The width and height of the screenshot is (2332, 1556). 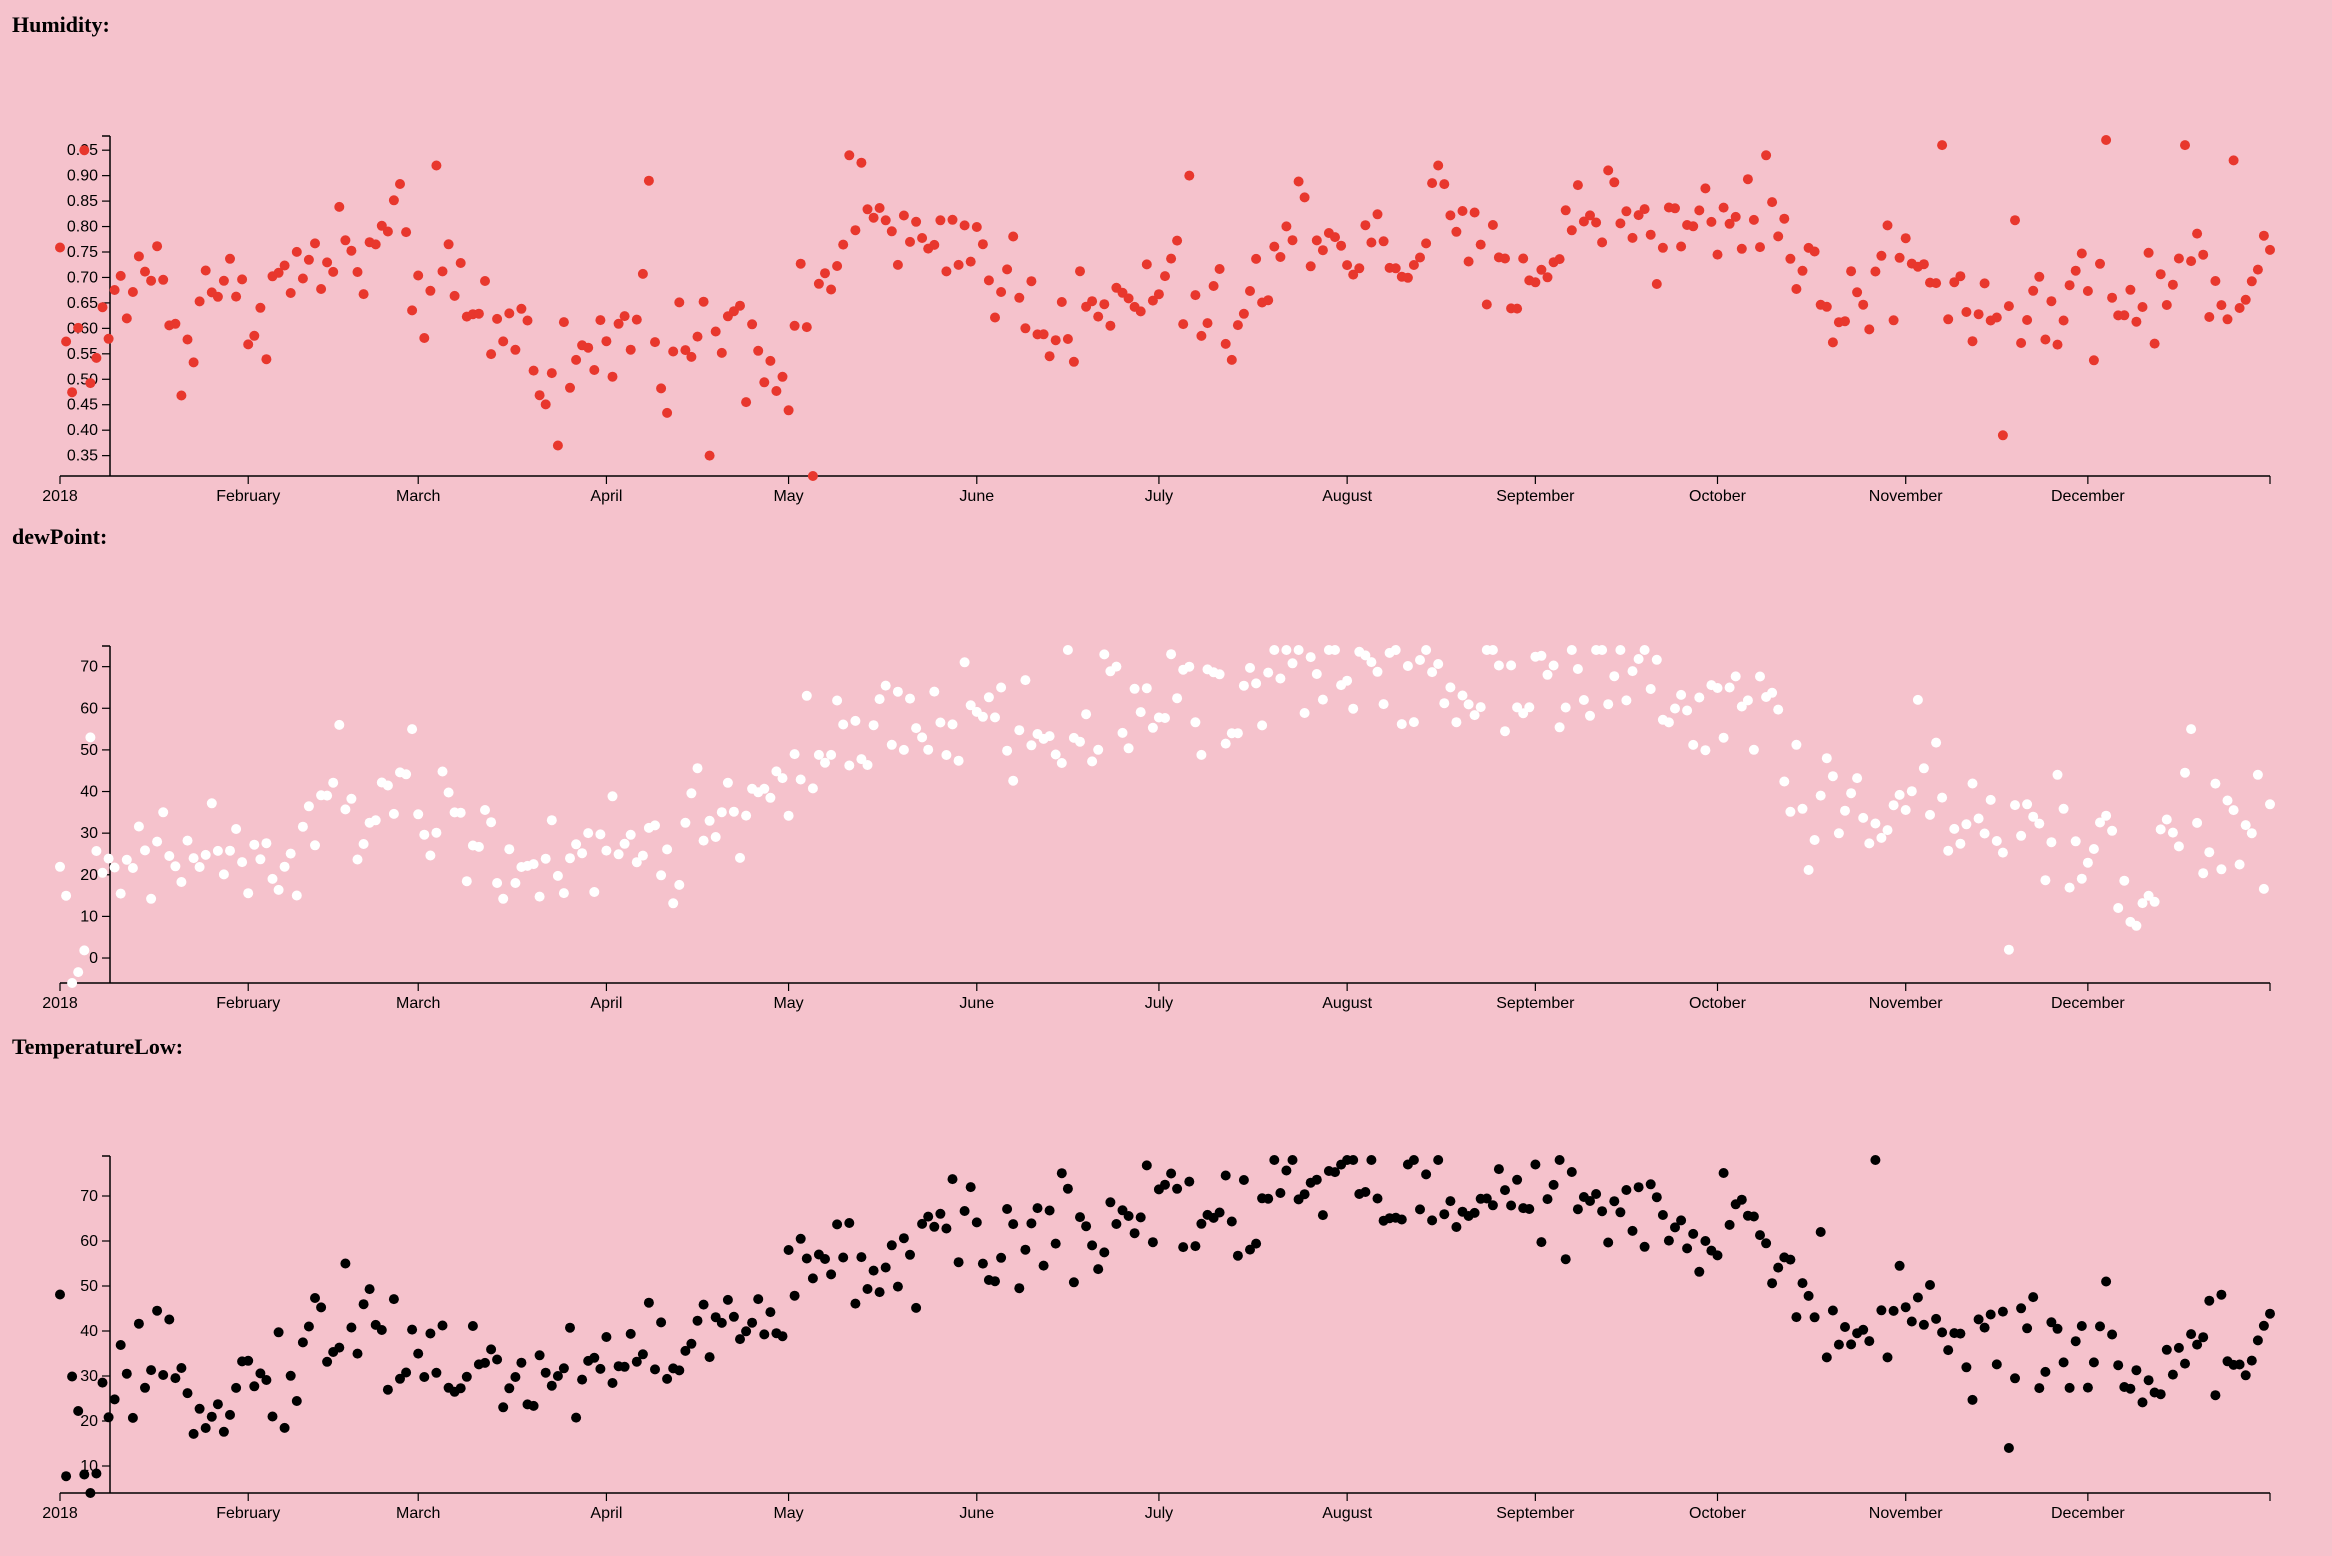 I want to click on temperaturelow-title: TemperatureLow:, so click(x=98, y=1046).